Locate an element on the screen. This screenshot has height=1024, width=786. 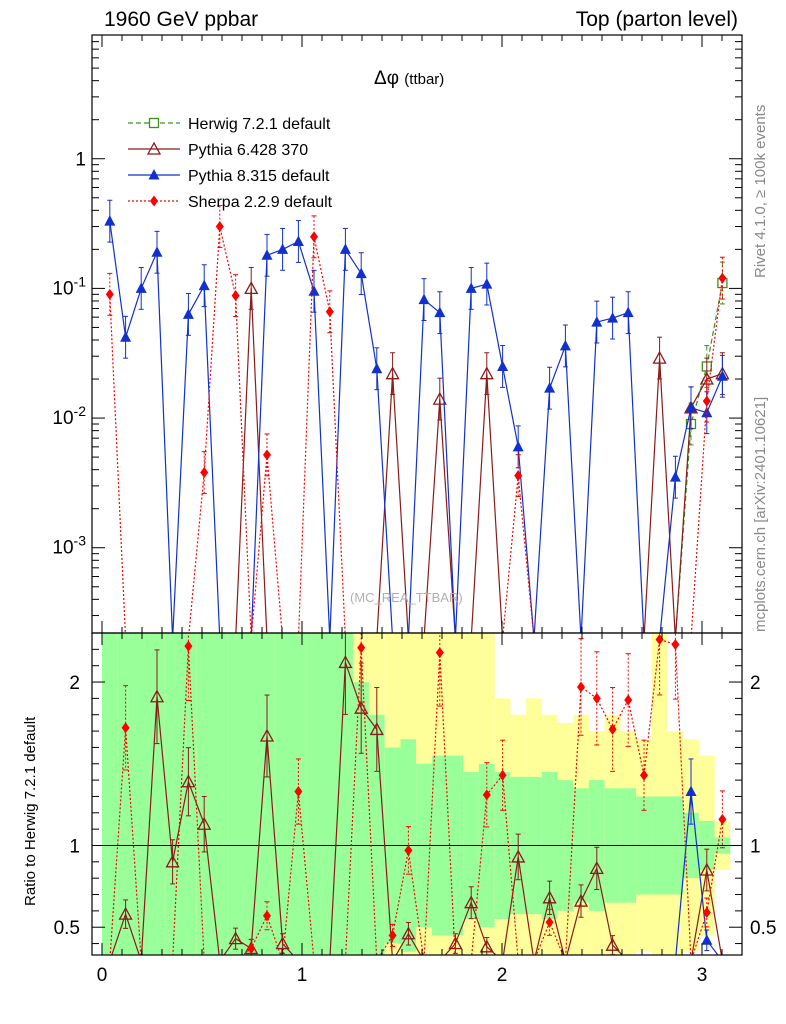
tick-exponent: -1 is located at coordinates (80, 281).